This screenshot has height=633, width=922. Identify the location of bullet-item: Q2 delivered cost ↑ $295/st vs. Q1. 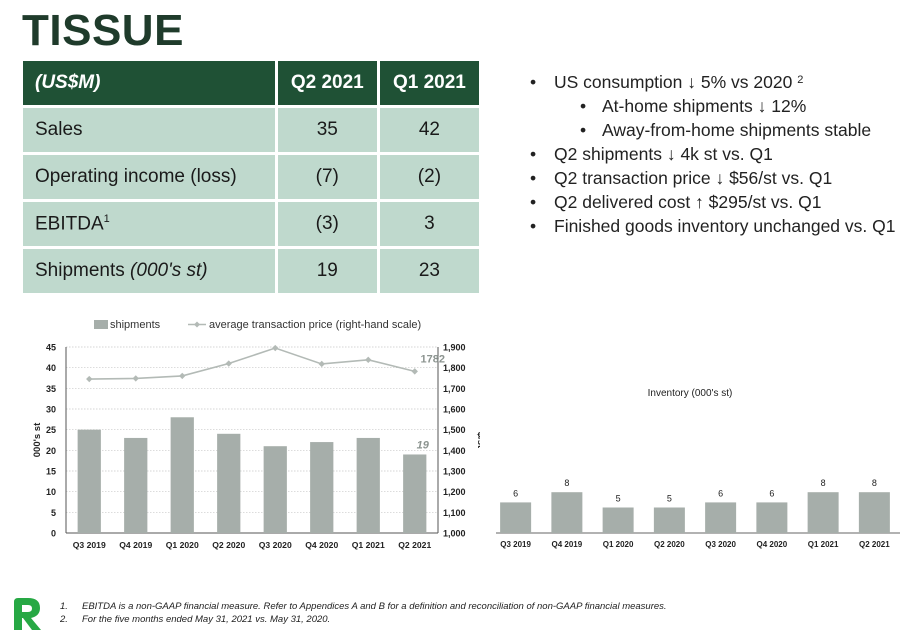
(725, 202).